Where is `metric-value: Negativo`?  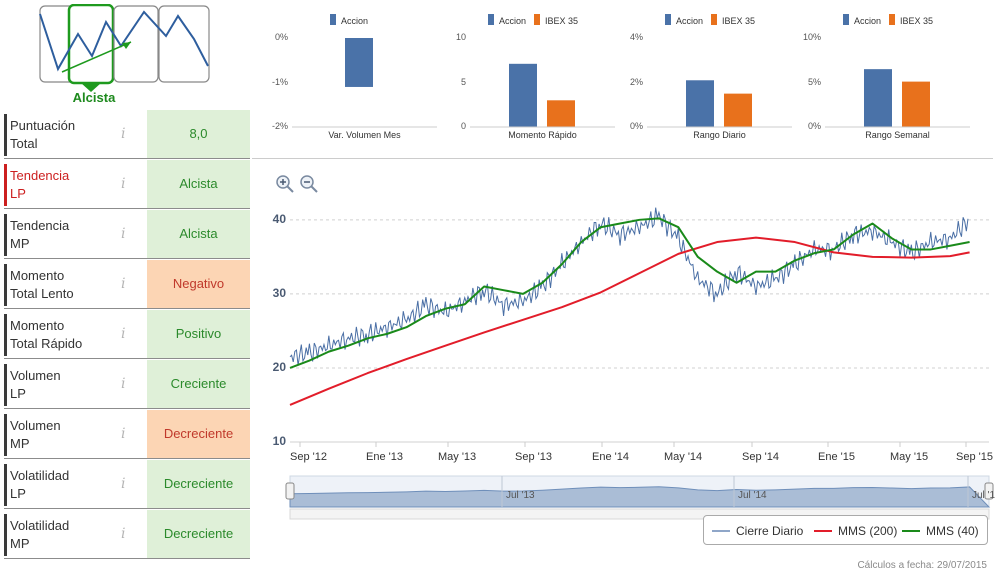
metric-value: Negativo is located at coordinates (198, 284).